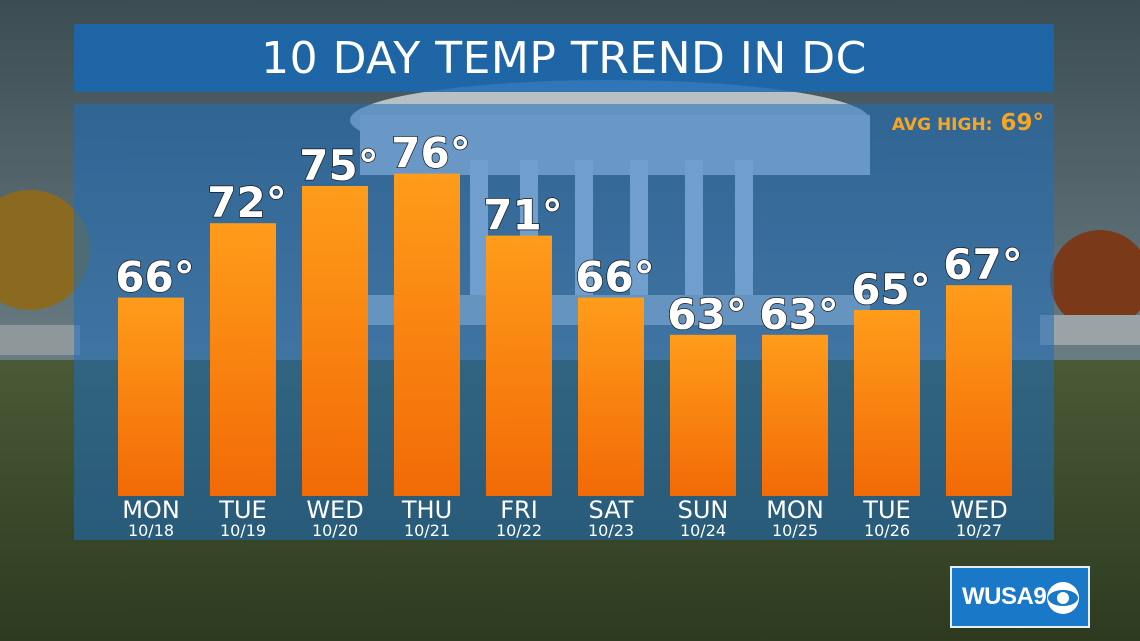 The image size is (1140, 641). Describe the element at coordinates (427, 530) in the screenshot. I see `date-label: 10/21` at that location.